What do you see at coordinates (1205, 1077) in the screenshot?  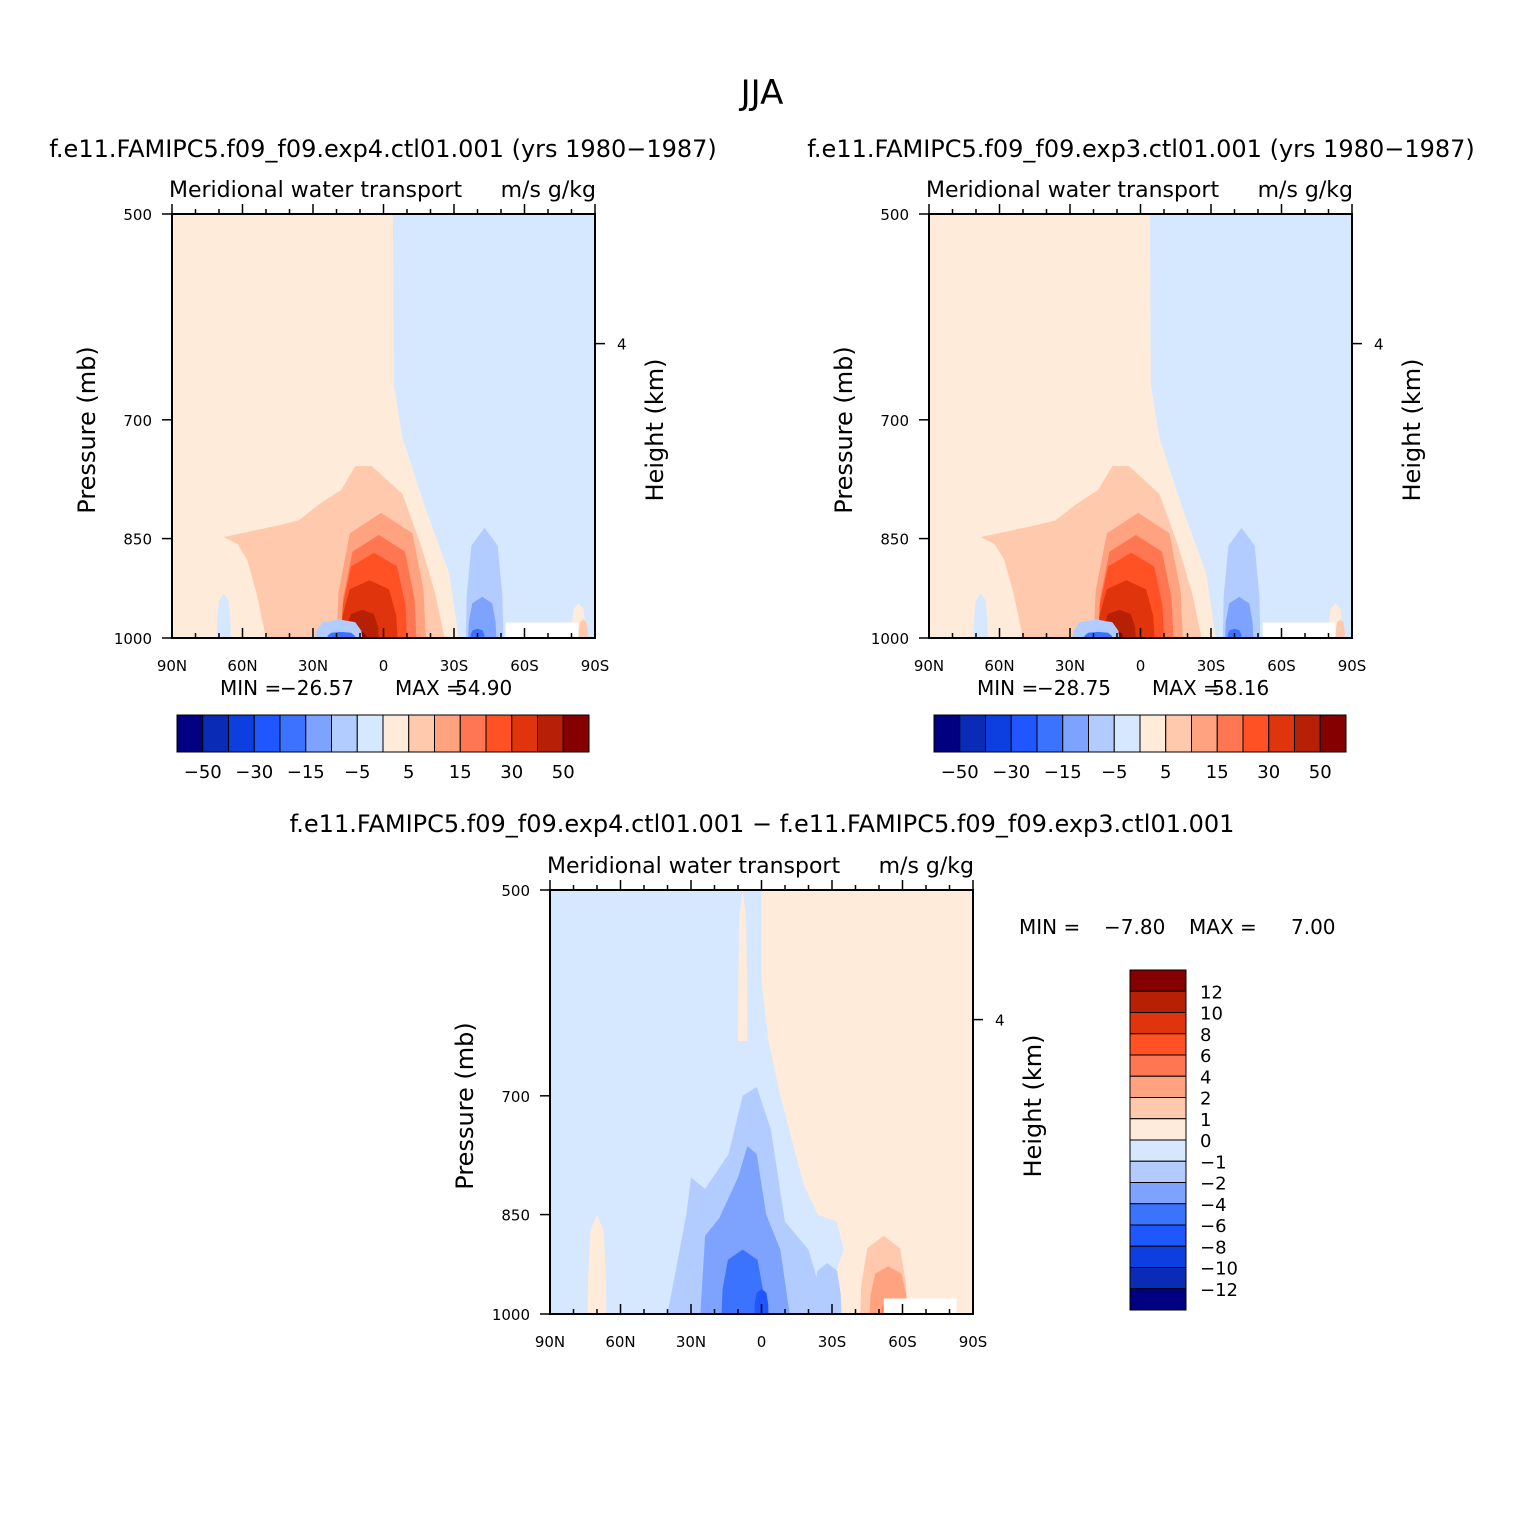 I see `colorbar-label: 4` at bounding box center [1205, 1077].